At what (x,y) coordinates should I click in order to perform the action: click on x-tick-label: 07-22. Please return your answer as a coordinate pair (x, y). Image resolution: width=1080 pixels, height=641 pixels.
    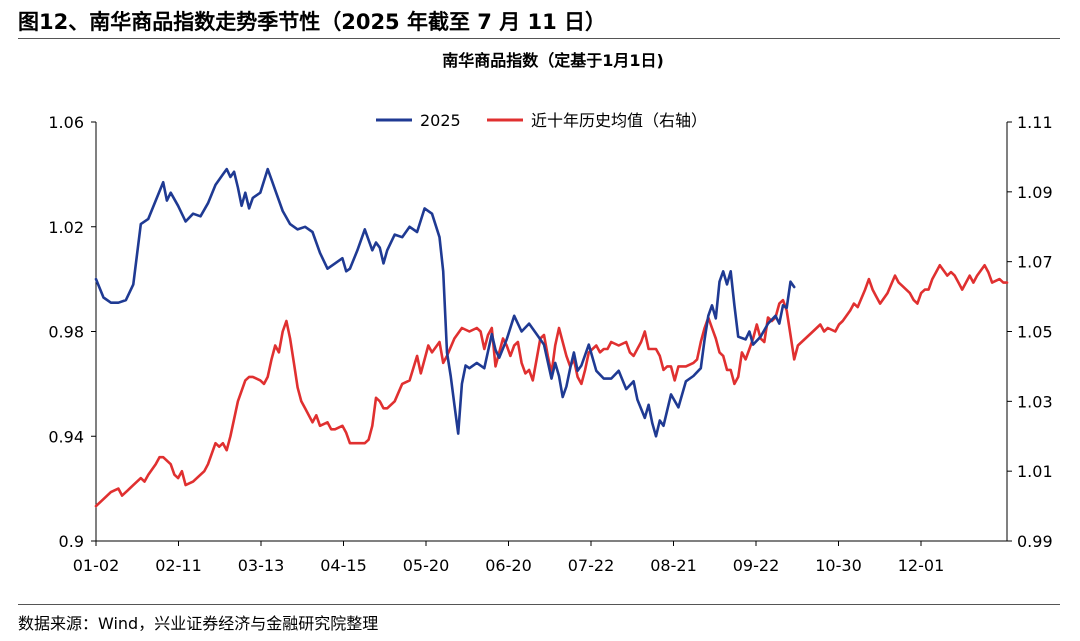
    Looking at the image, I should click on (591, 565).